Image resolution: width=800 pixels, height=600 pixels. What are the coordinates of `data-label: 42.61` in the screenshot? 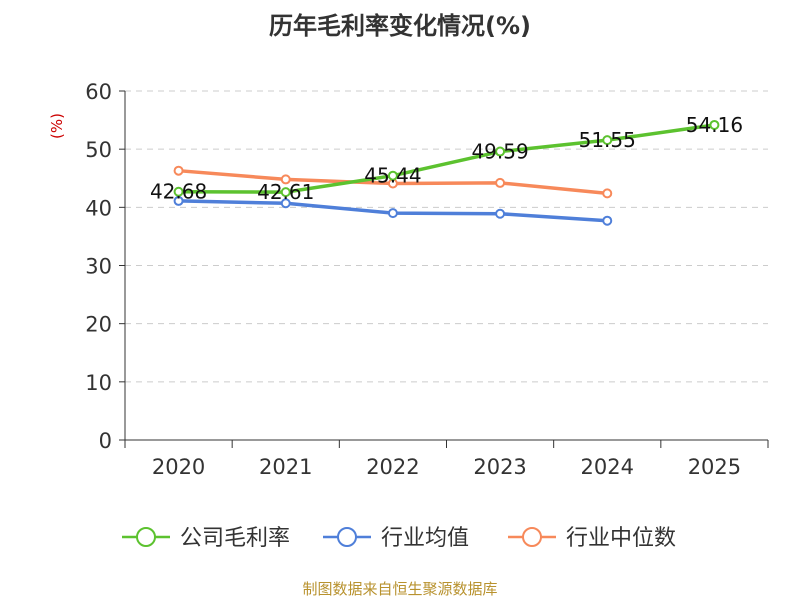 It's located at (285, 192).